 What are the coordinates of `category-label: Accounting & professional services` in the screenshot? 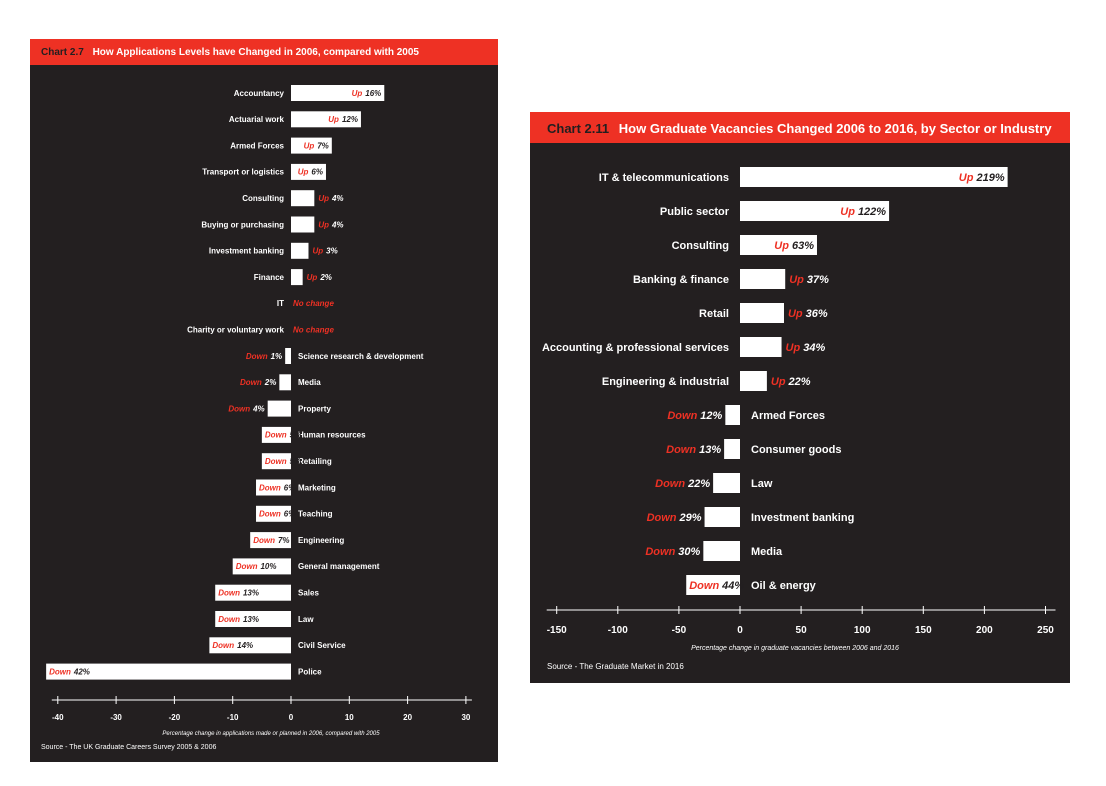 It's located at (635, 348).